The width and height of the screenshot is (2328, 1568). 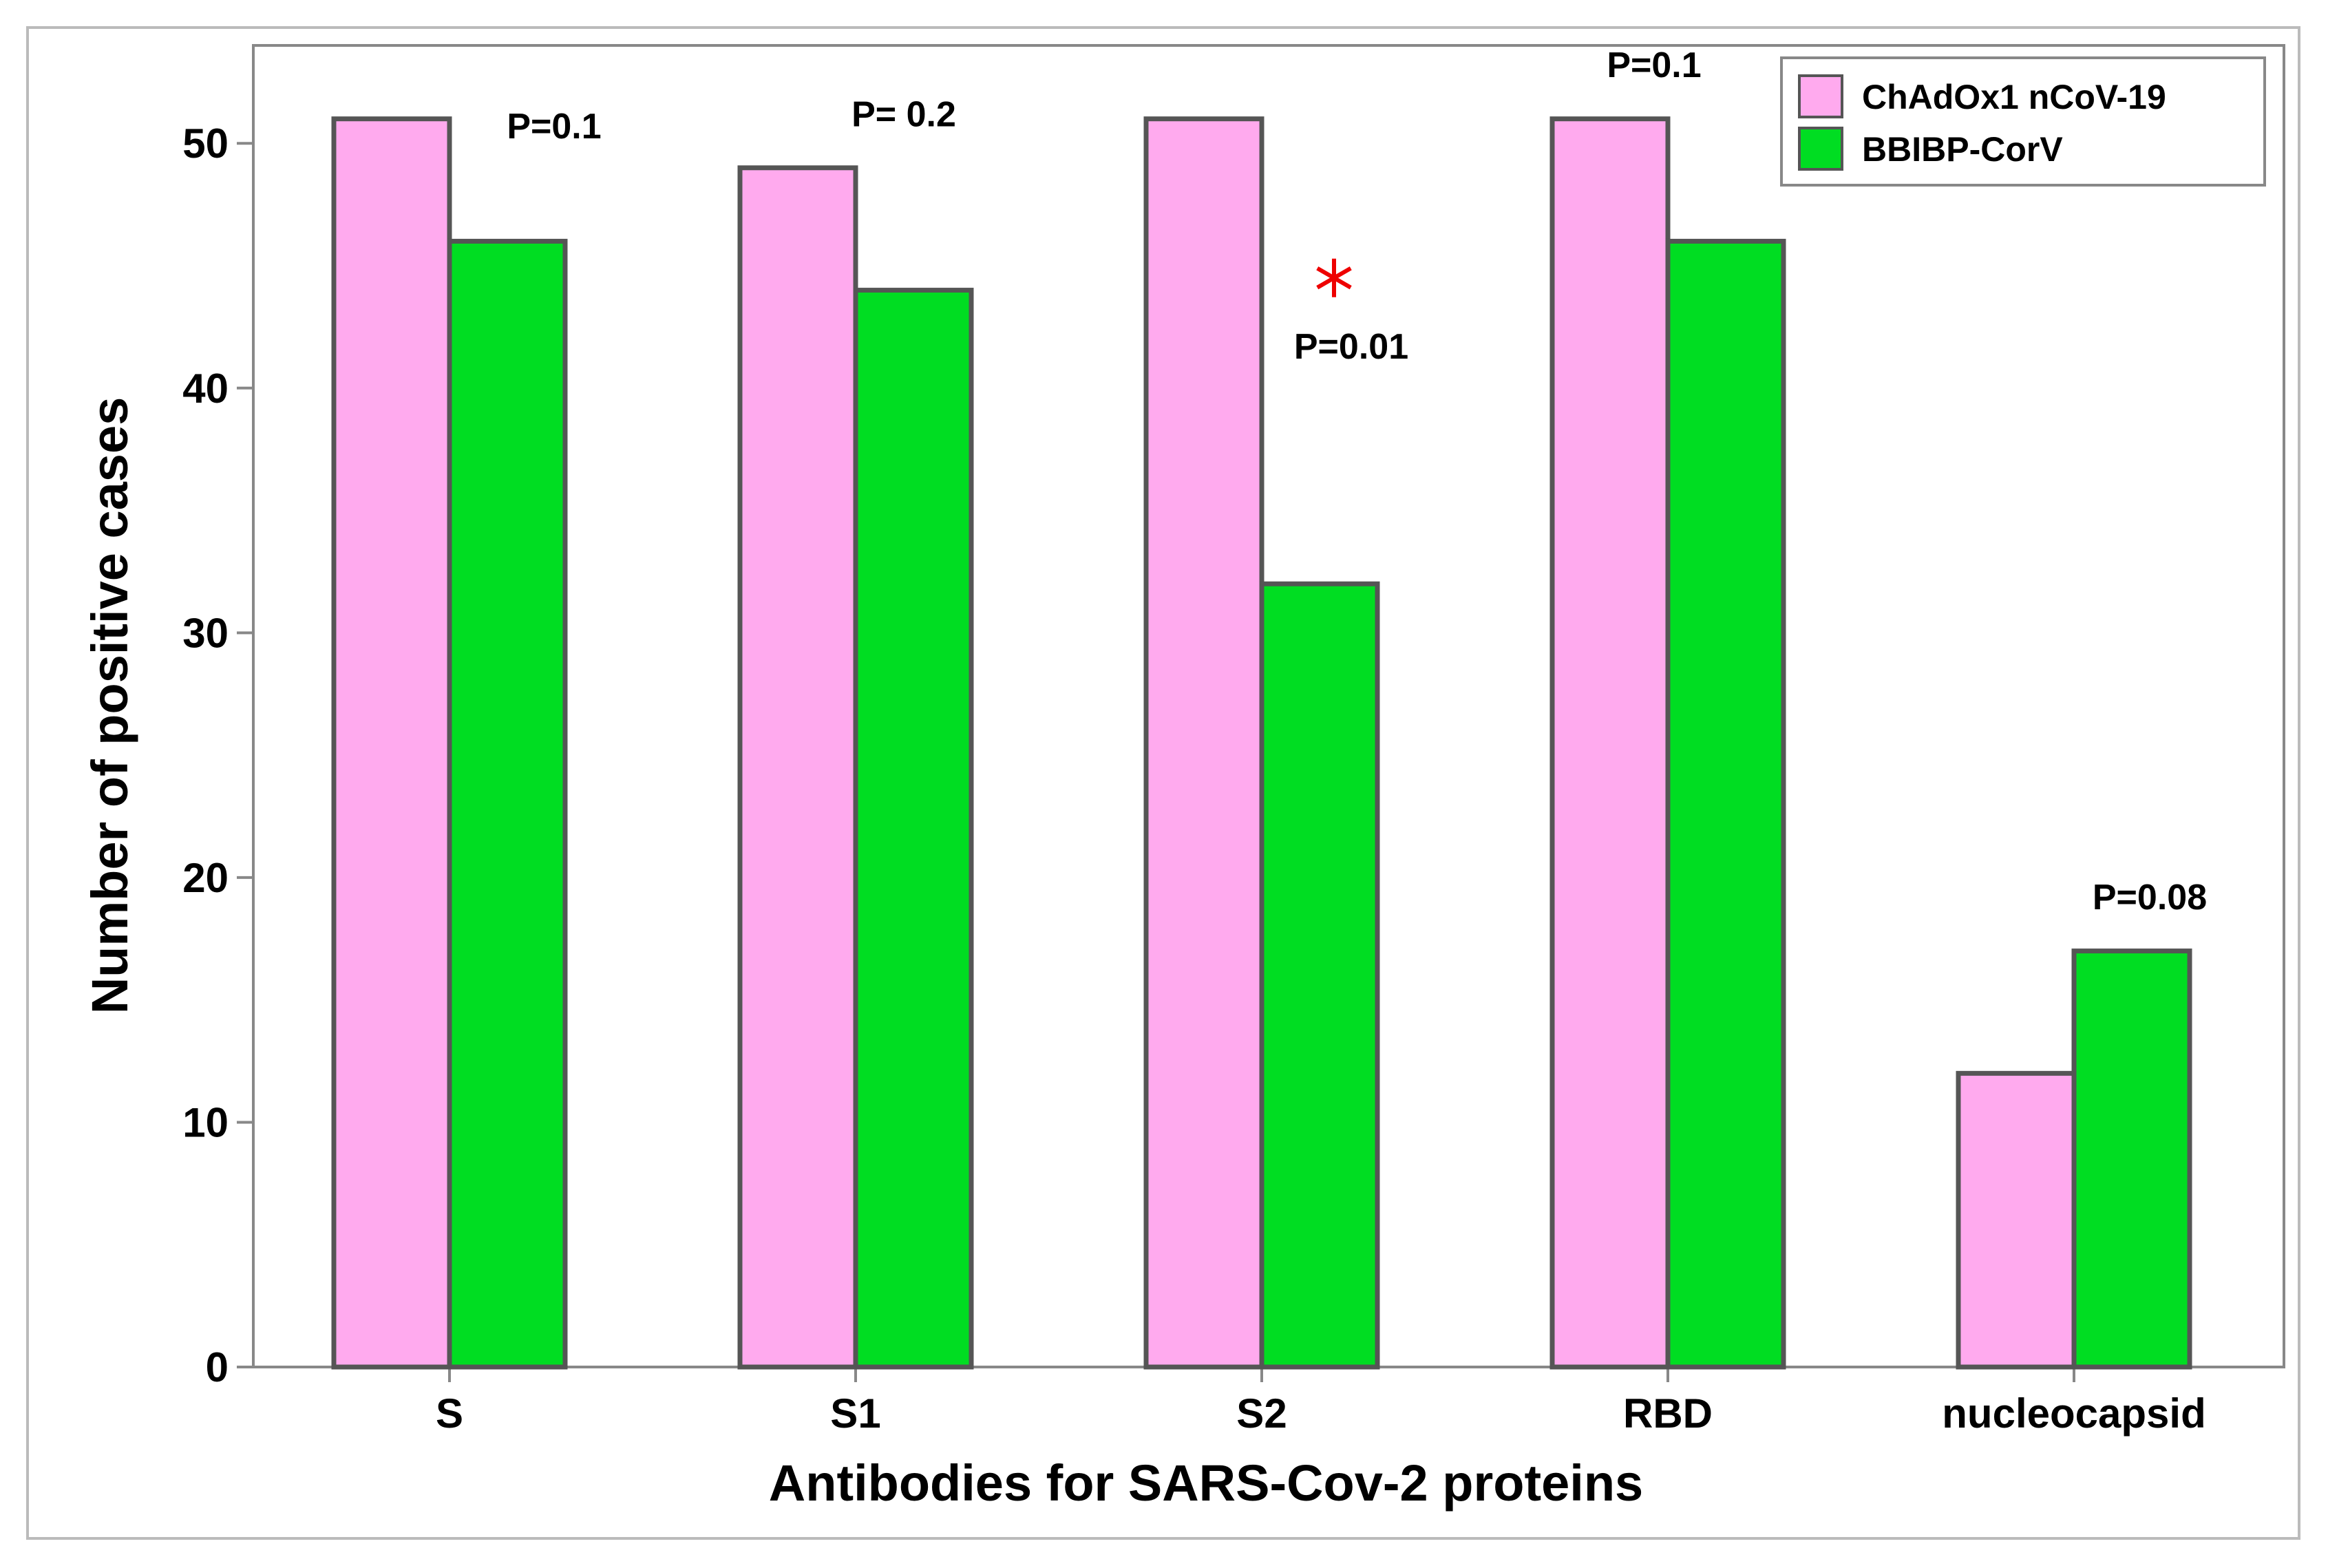 What do you see at coordinates (1206, 1483) in the screenshot?
I see `x-axis-title: Antibodies for SARS-Cov-2 proteins` at bounding box center [1206, 1483].